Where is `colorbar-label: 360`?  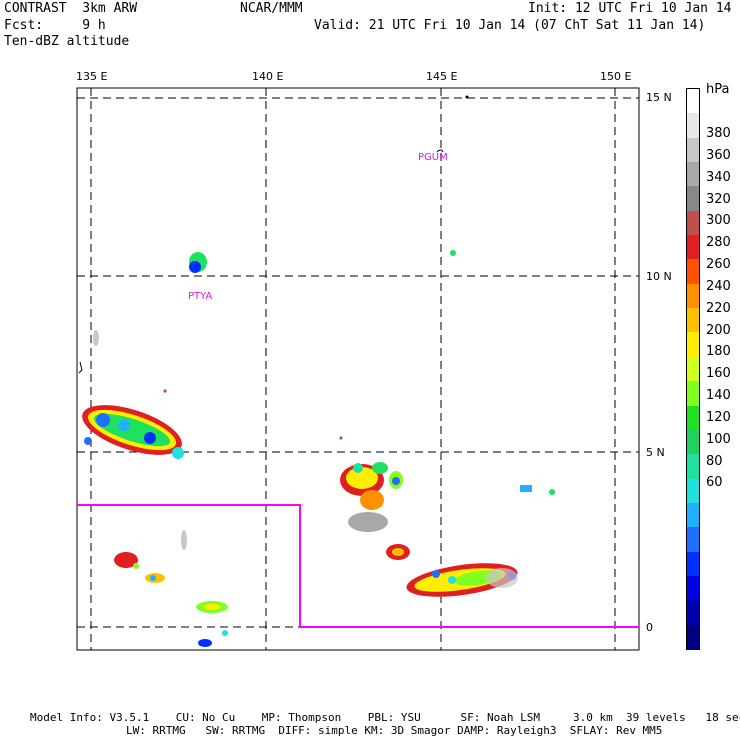
colorbar-label: 360 is located at coordinates (718, 155).